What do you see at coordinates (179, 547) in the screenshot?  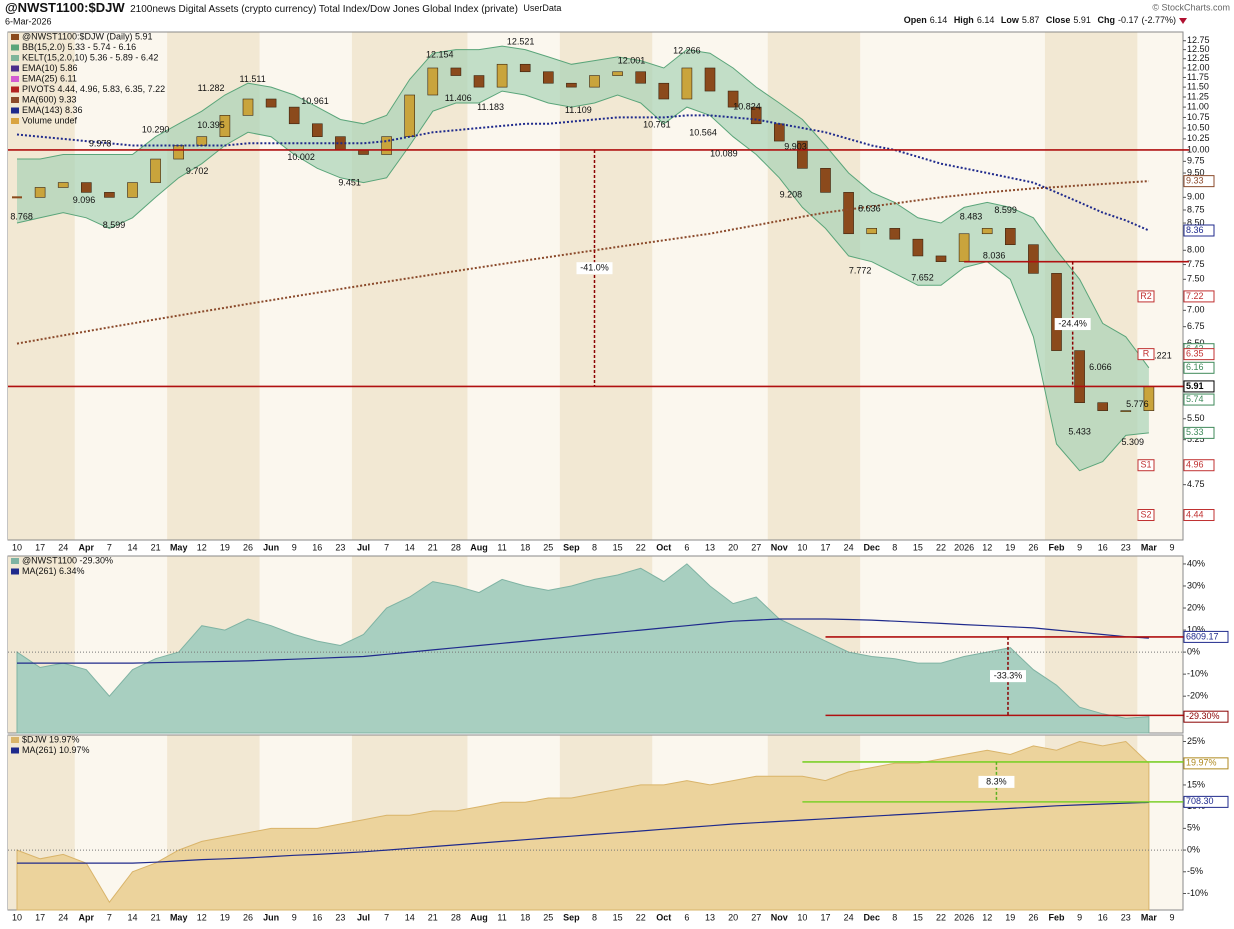 I see `x-tick-label: May` at bounding box center [179, 547].